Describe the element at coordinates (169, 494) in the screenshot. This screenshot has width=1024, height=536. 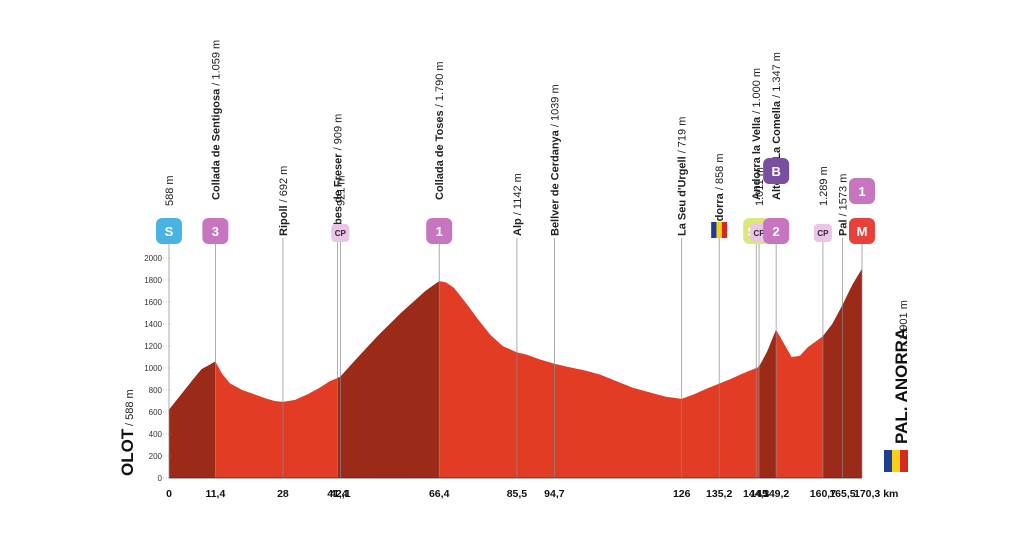
I see `x-tick-label: 0` at that location.